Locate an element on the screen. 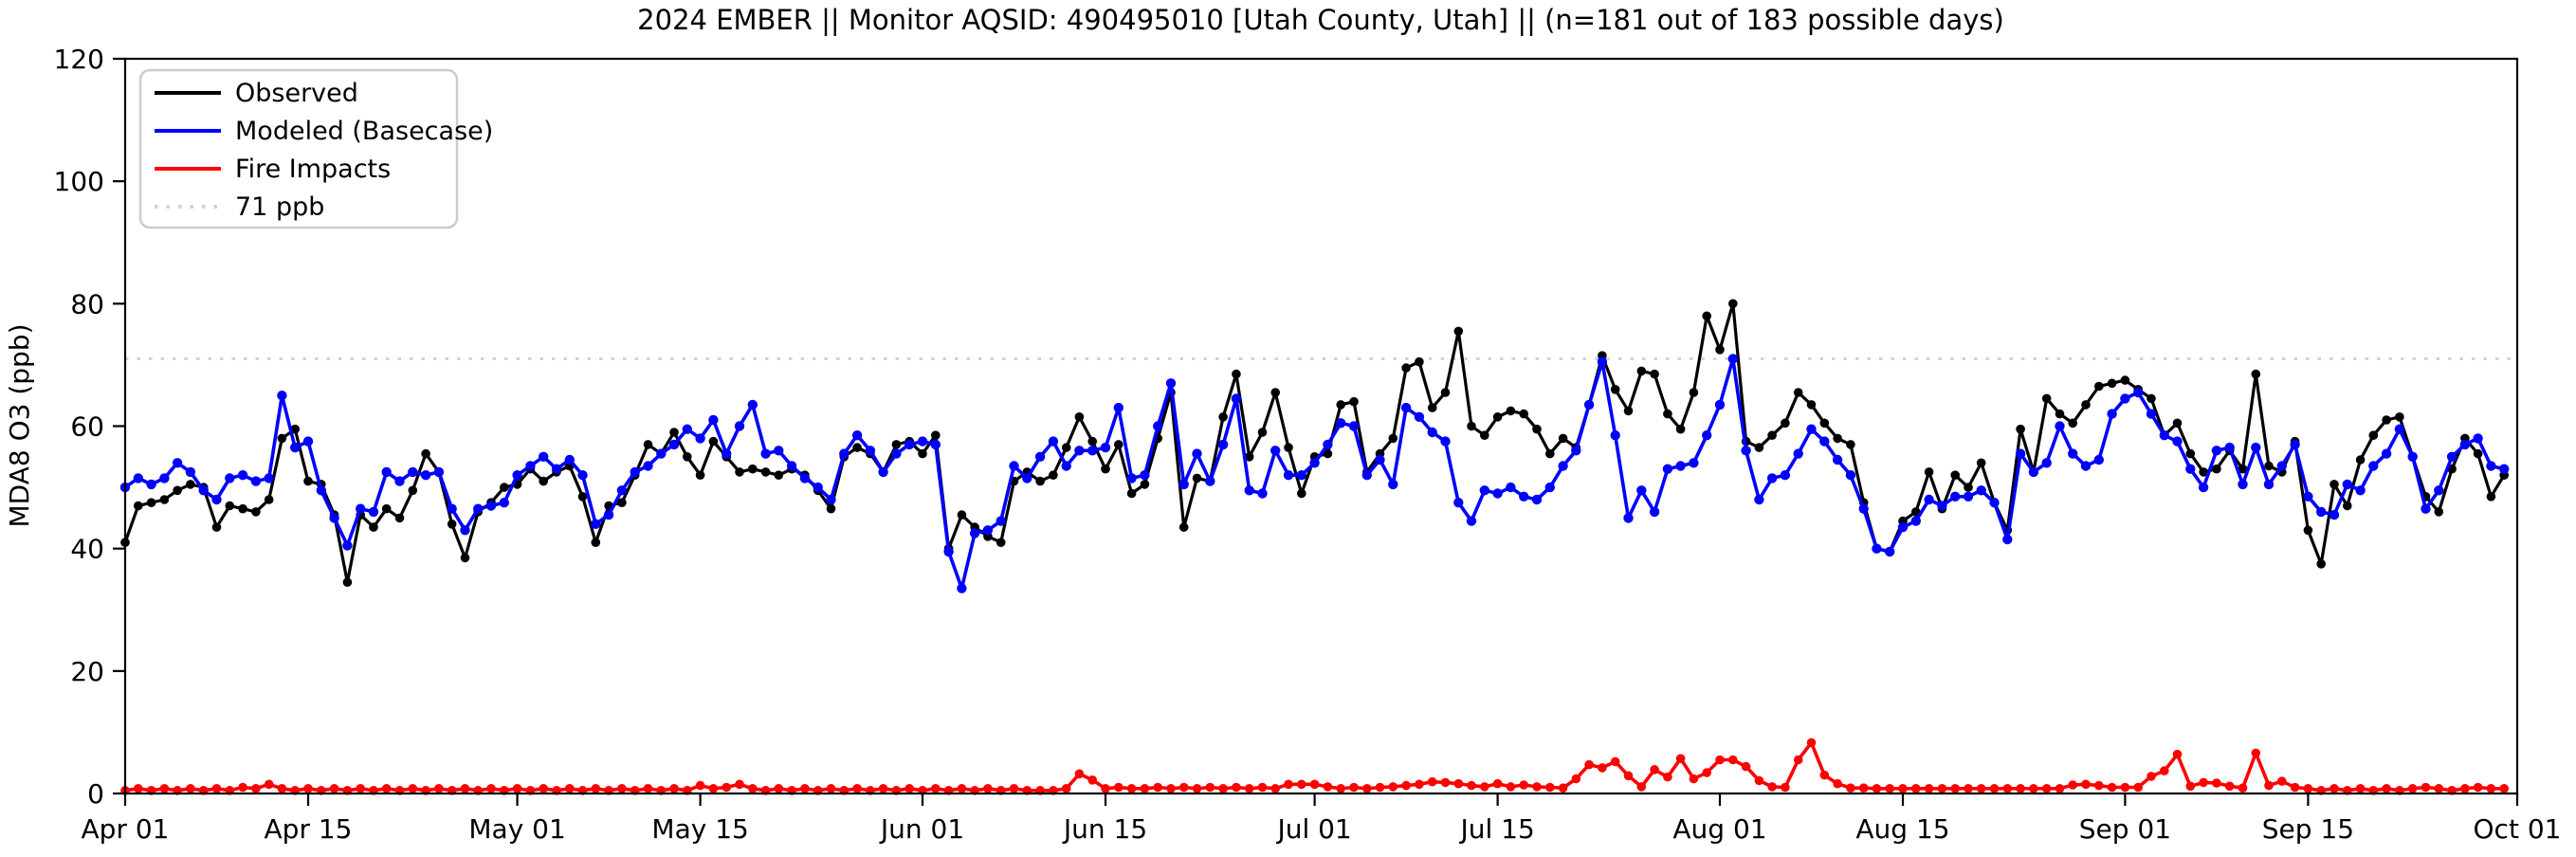  x-tick-label: Sep 15 is located at coordinates (2308, 829).